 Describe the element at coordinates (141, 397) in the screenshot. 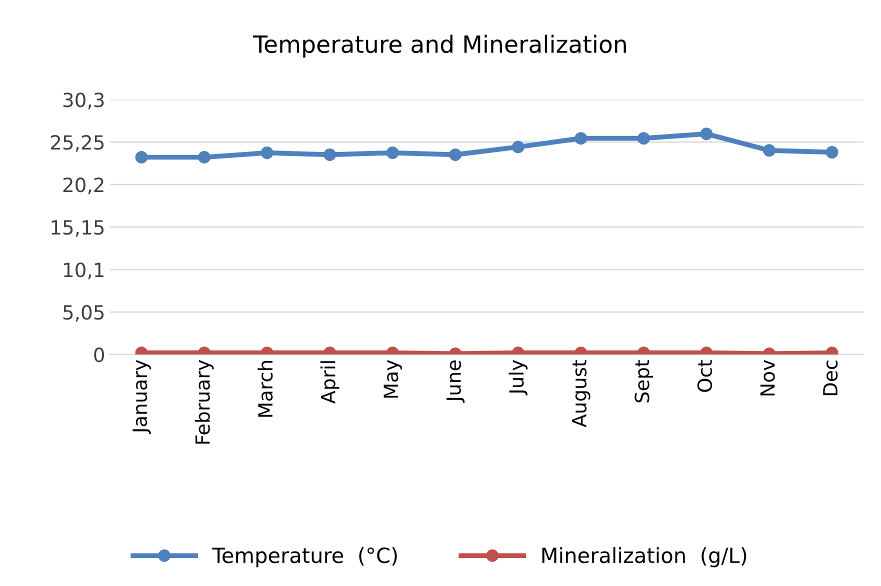

I see `x-tick-label: January` at that location.